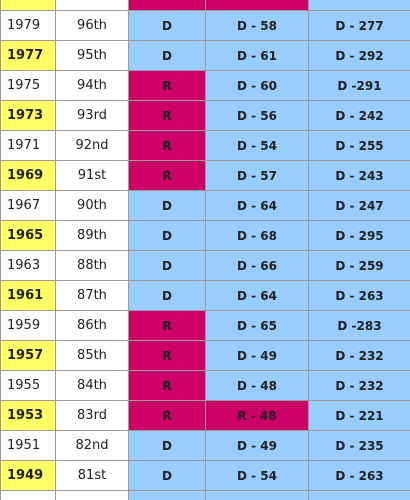 Image resolution: width=410 pixels, height=500 pixels. What do you see at coordinates (28, 355) in the screenshot?
I see `cell: 1957` at bounding box center [28, 355].